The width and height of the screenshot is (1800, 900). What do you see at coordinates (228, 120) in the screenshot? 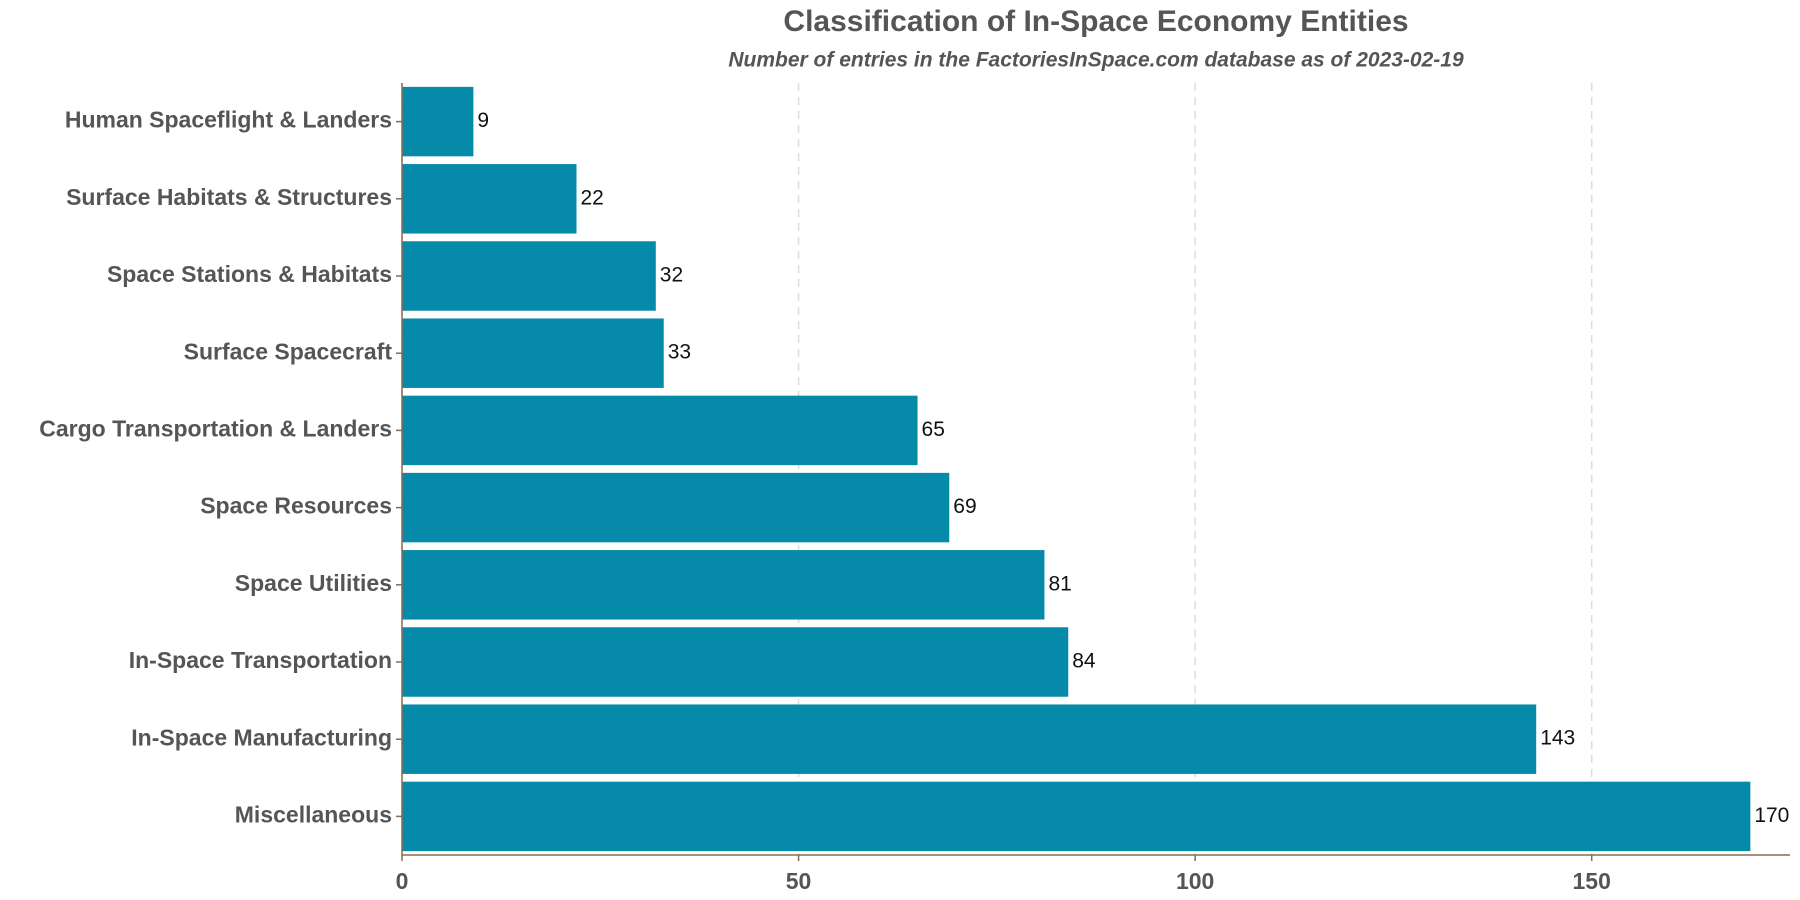
I see `y-tick-label: Human Spaceflight & Landers` at bounding box center [228, 120].